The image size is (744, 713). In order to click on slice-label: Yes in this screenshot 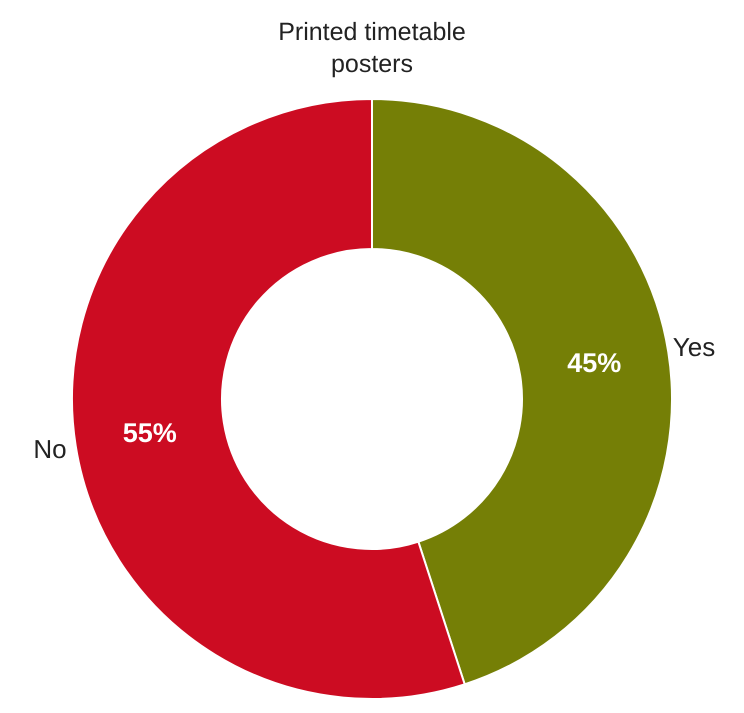, I will do `click(694, 347)`.